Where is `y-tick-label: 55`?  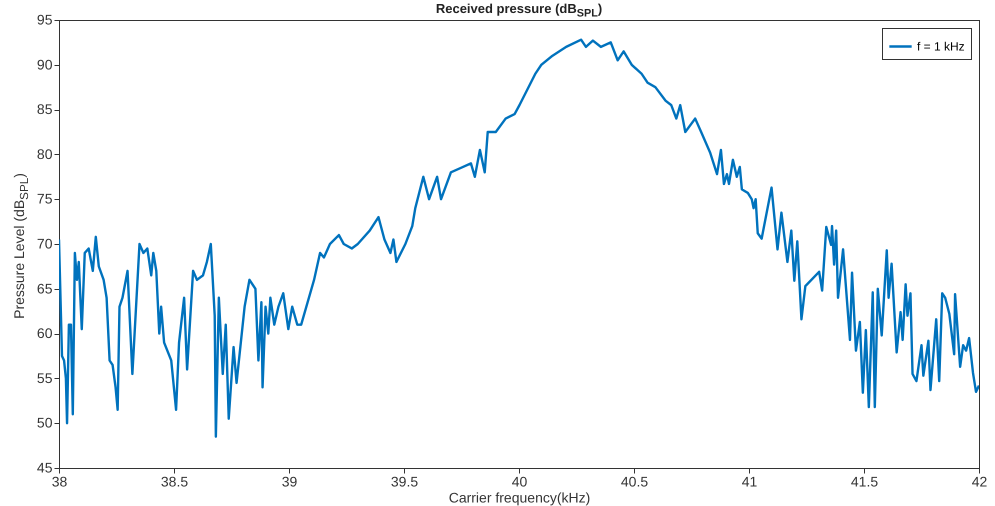 y-tick-label: 55 is located at coordinates (44, 378).